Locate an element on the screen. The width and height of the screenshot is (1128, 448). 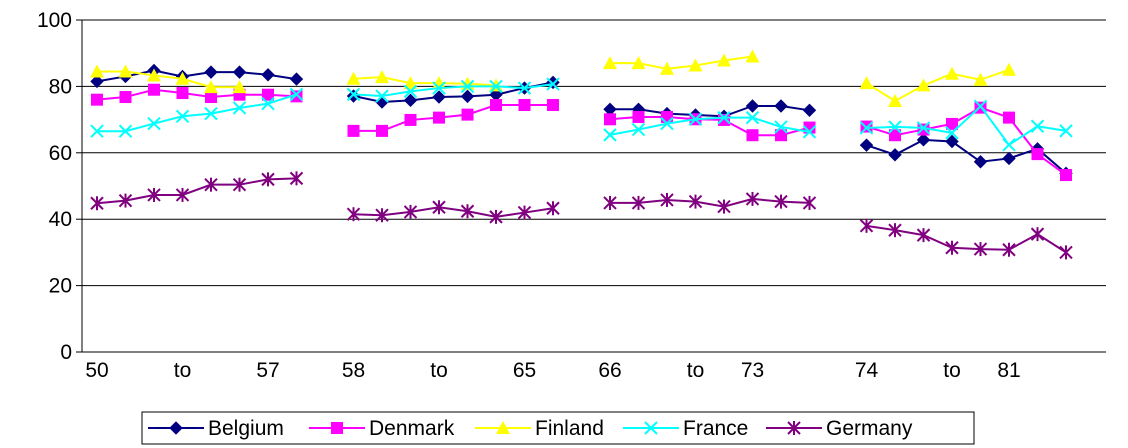
legend-entry-finland: Finland is located at coordinates (539, 428).